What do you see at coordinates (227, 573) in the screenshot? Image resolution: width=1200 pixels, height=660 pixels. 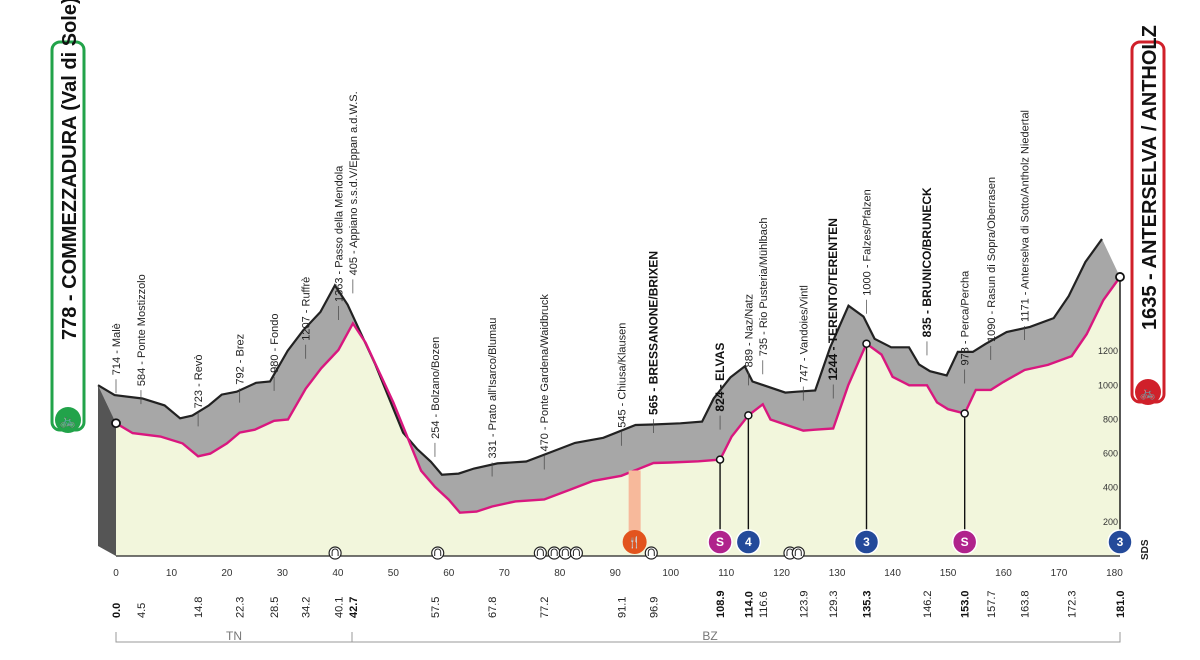 I see `x-tick-label: 20` at bounding box center [227, 573].